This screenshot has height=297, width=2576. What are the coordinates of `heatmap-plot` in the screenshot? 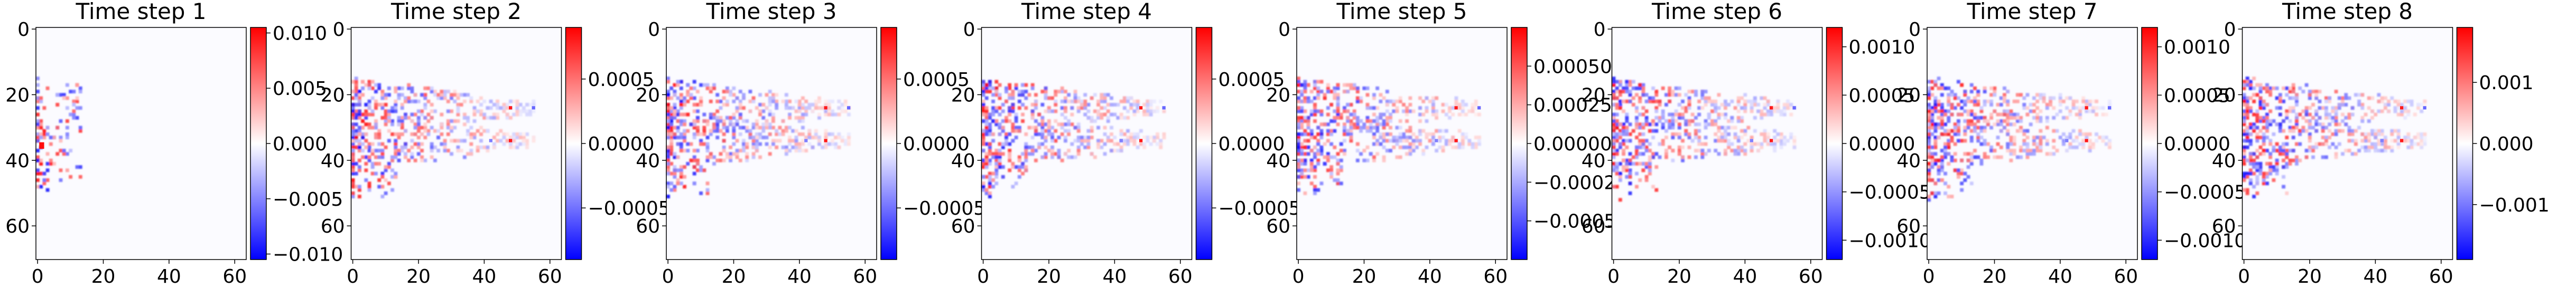 It's located at (456, 143).